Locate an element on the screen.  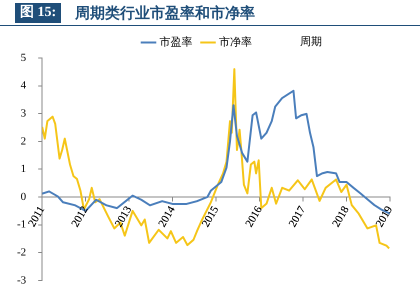
chart-title: 周期类行业市盈率和市净率 is located at coordinates (165, 13).